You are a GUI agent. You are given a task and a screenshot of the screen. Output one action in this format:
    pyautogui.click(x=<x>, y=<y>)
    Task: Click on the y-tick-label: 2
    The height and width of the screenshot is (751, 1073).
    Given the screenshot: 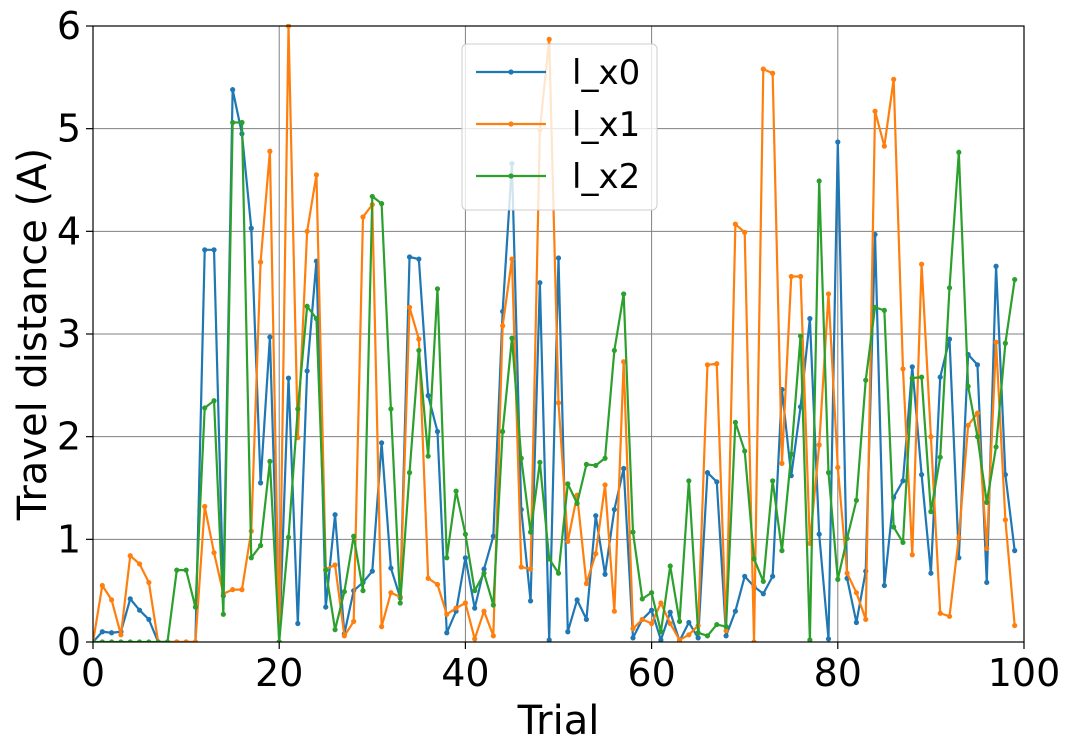 What is the action you would take?
    pyautogui.click(x=69, y=437)
    